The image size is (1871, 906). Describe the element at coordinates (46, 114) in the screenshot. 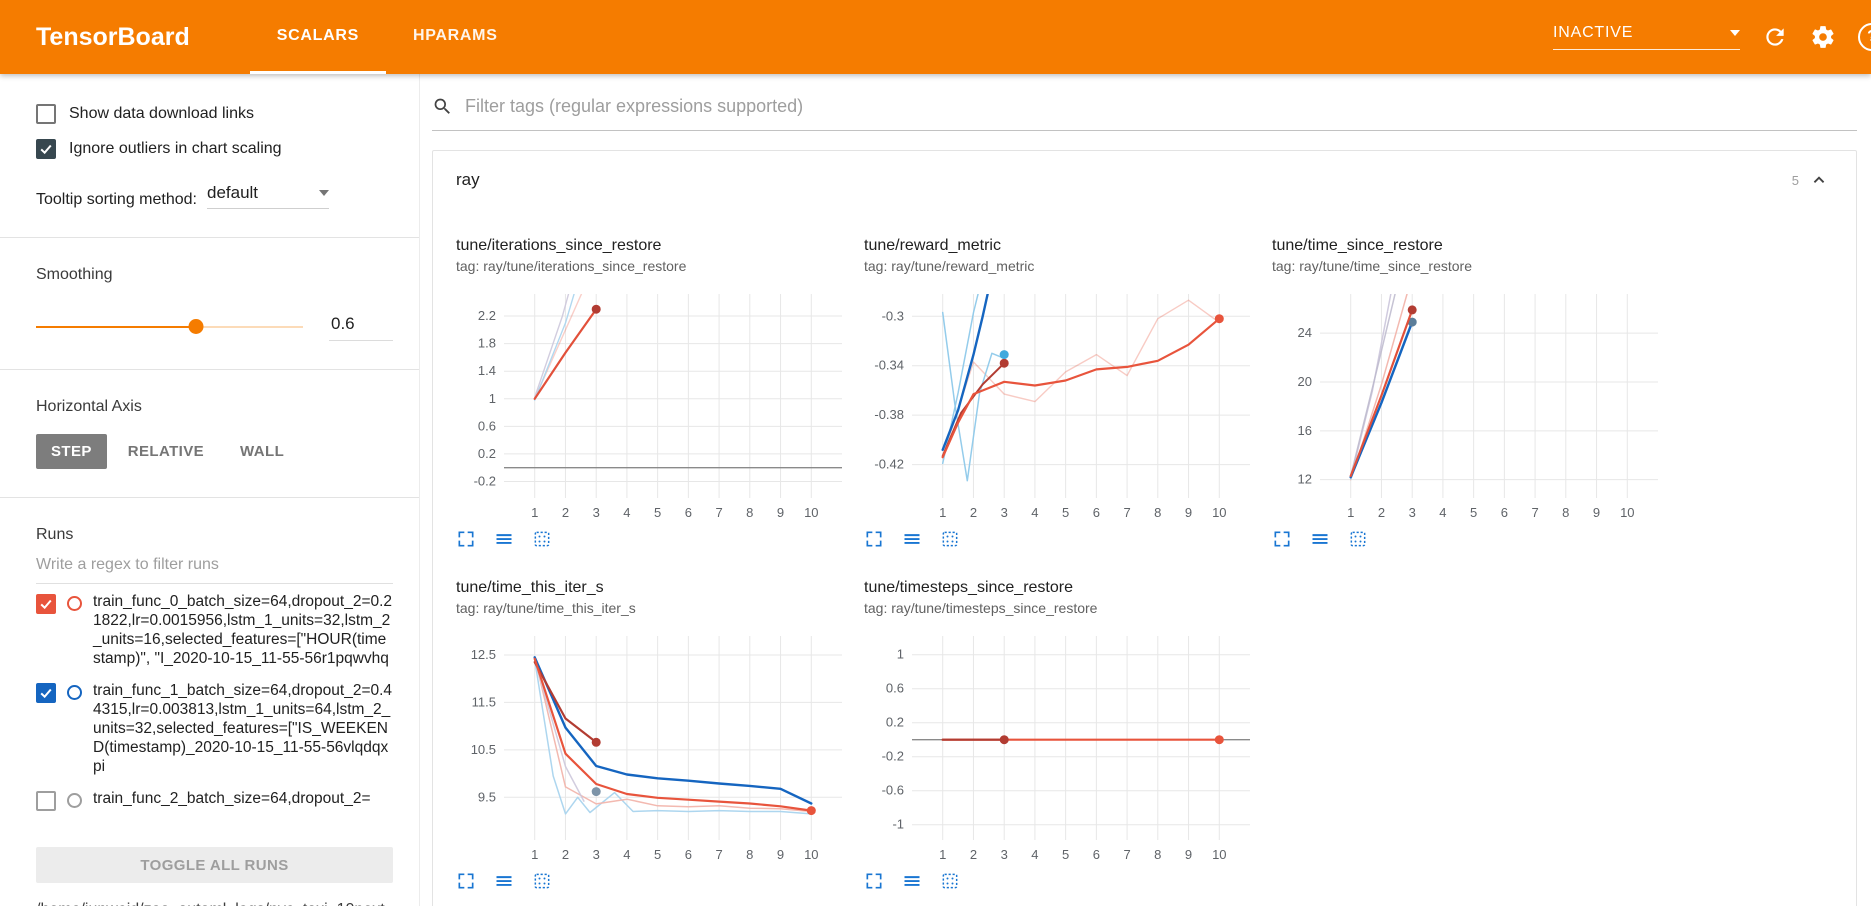

I see `show-download-links-checkbox` at that location.